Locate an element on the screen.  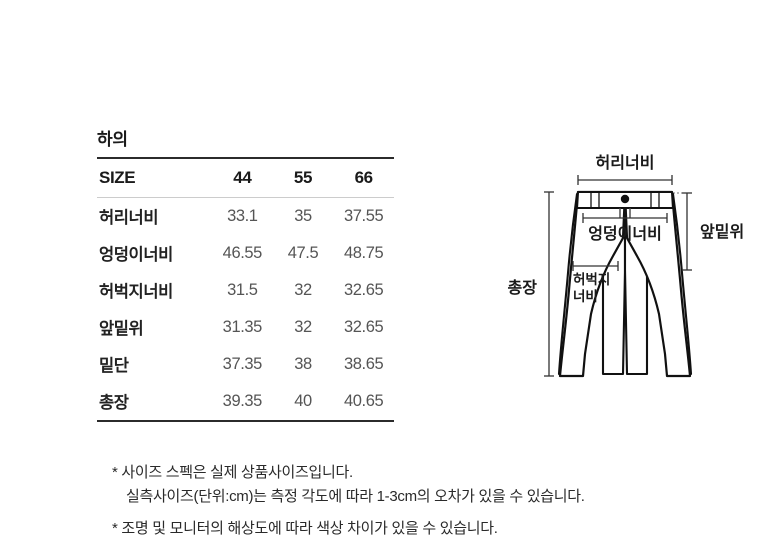
row-label: 밑단 is located at coordinates (114, 366).